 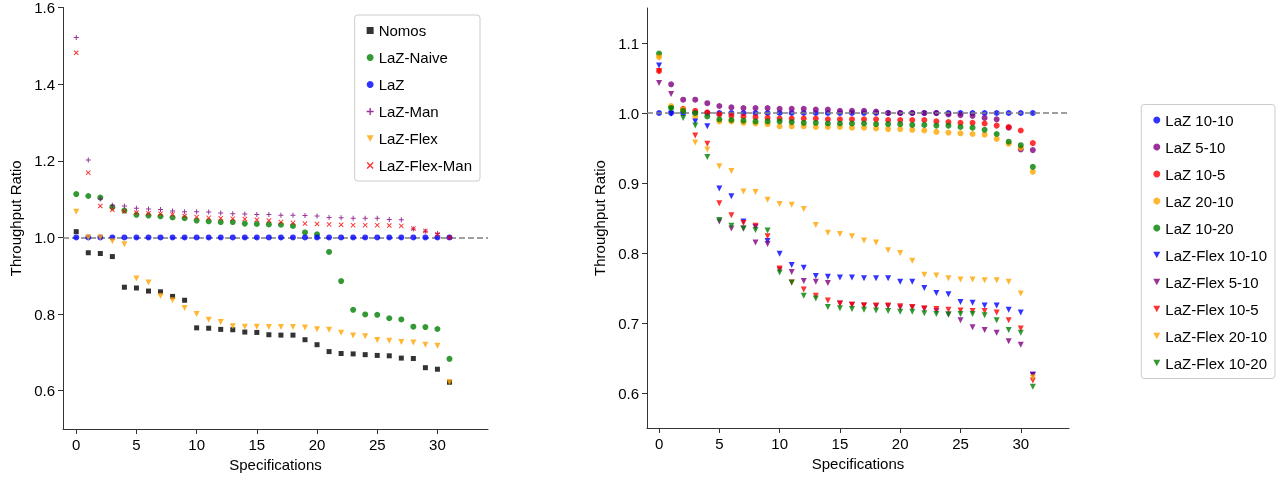 What do you see at coordinates (408, 138) in the screenshot?
I see `legend-label: LaZ-Flex` at bounding box center [408, 138].